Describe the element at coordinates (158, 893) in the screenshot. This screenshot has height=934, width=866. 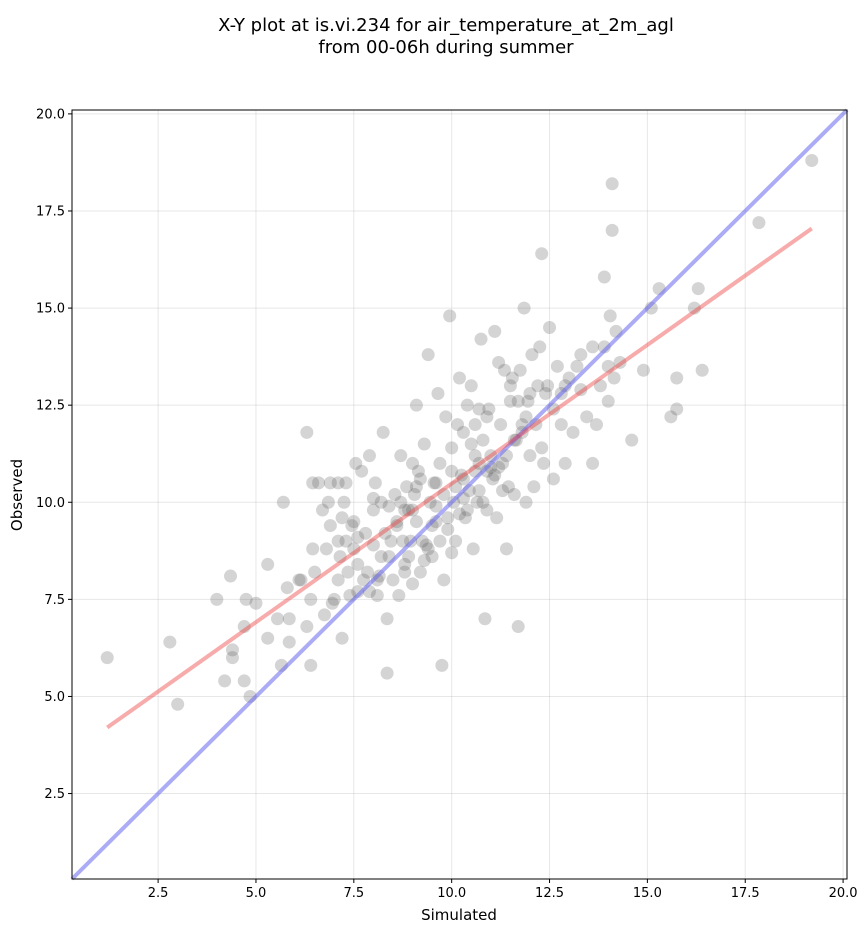
I see `x-tick-label: 2.5` at that location.